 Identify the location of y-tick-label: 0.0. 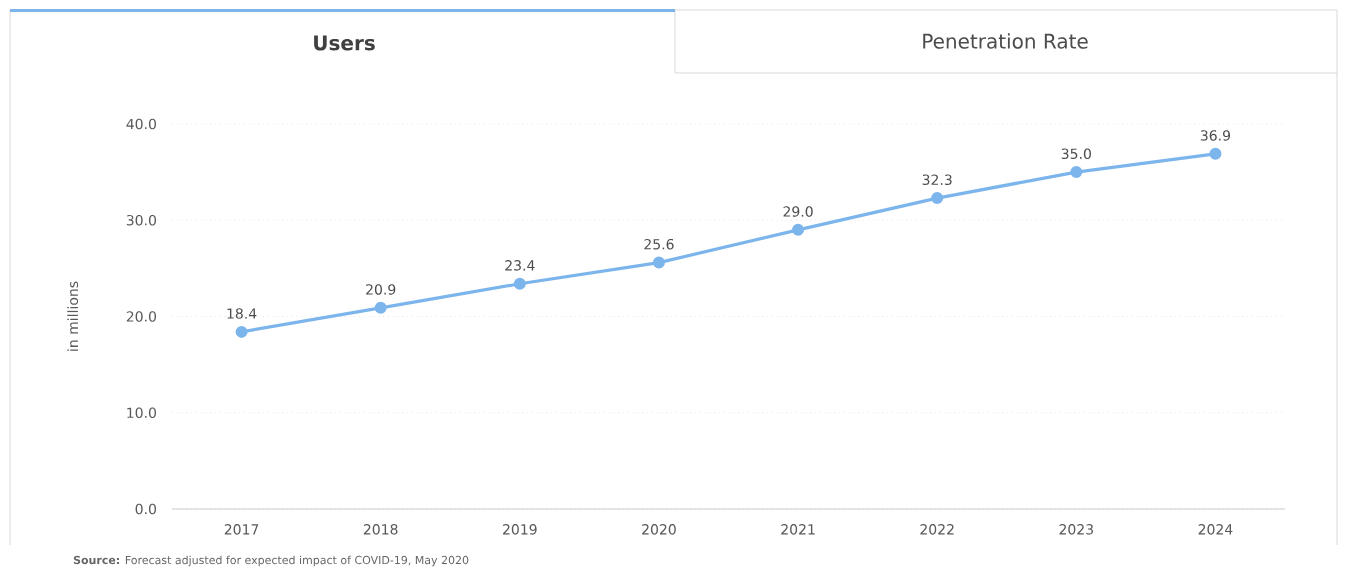
(146, 509).